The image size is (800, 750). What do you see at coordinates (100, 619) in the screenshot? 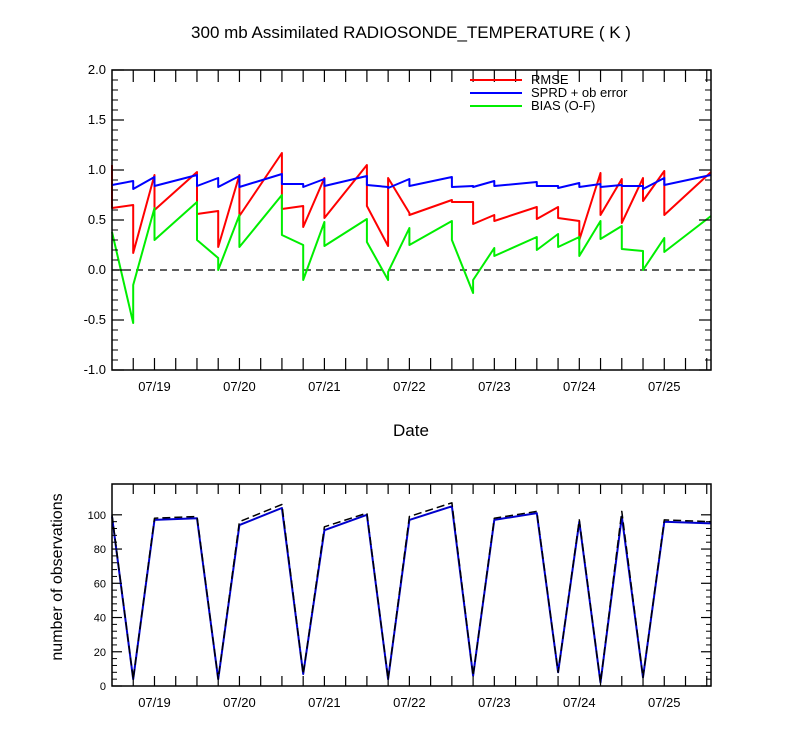
I see `y-tick-label: 40` at bounding box center [100, 619].